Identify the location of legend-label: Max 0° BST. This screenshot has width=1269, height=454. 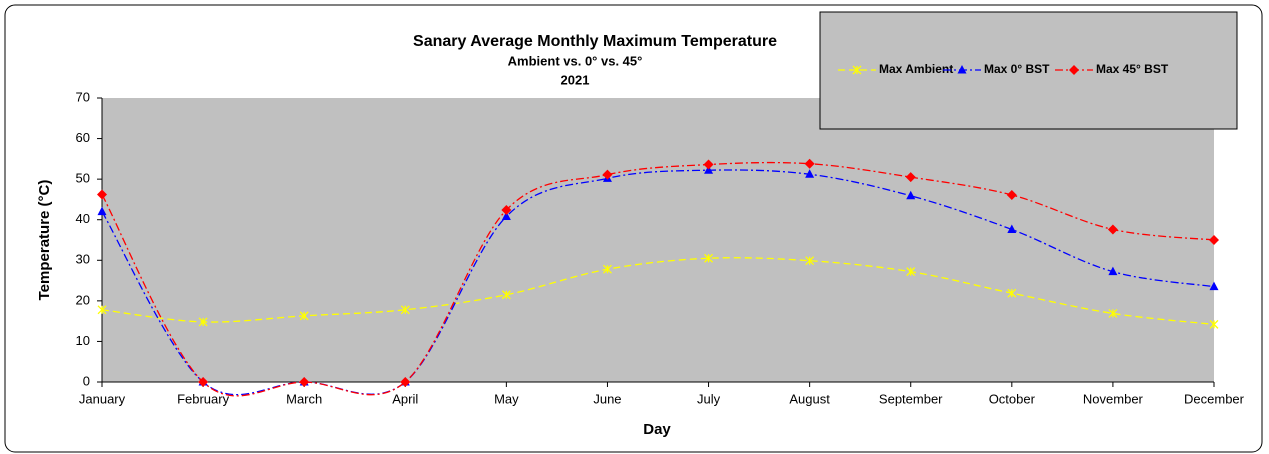
(1017, 69).